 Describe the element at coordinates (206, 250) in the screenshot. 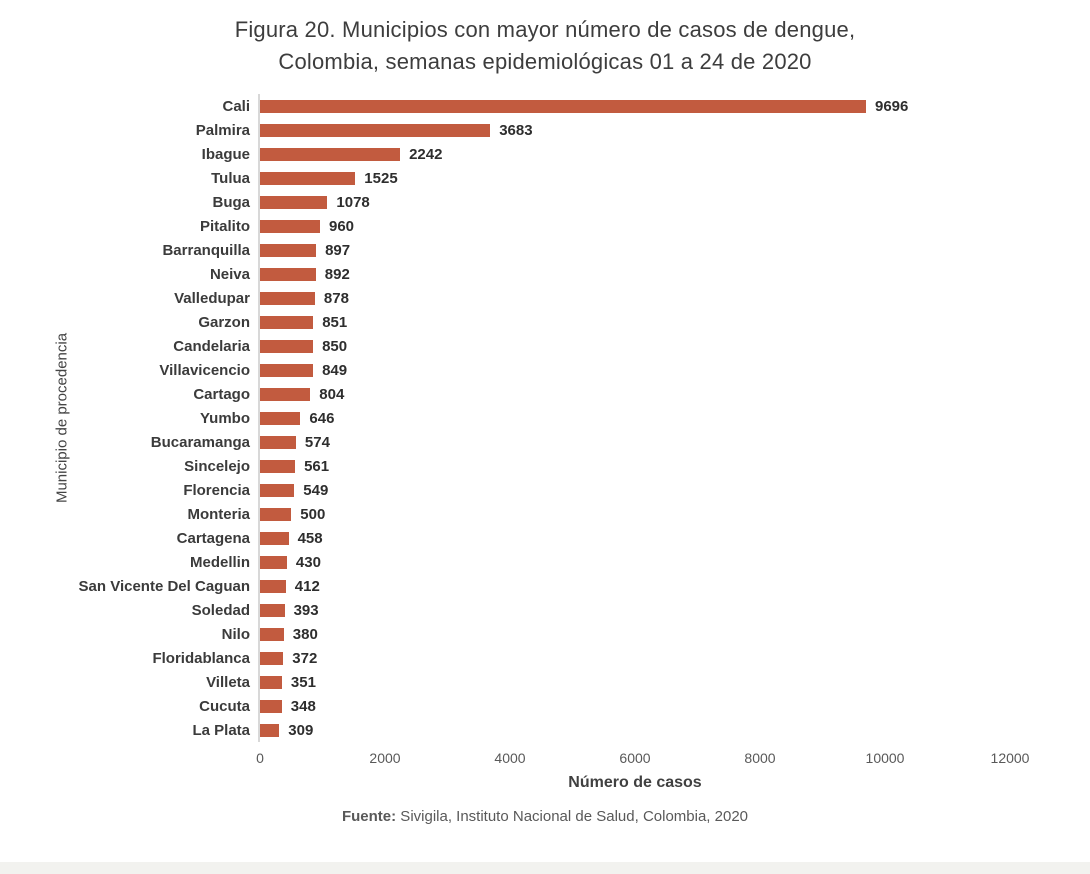

I see `category-label: Barranquilla` at that location.